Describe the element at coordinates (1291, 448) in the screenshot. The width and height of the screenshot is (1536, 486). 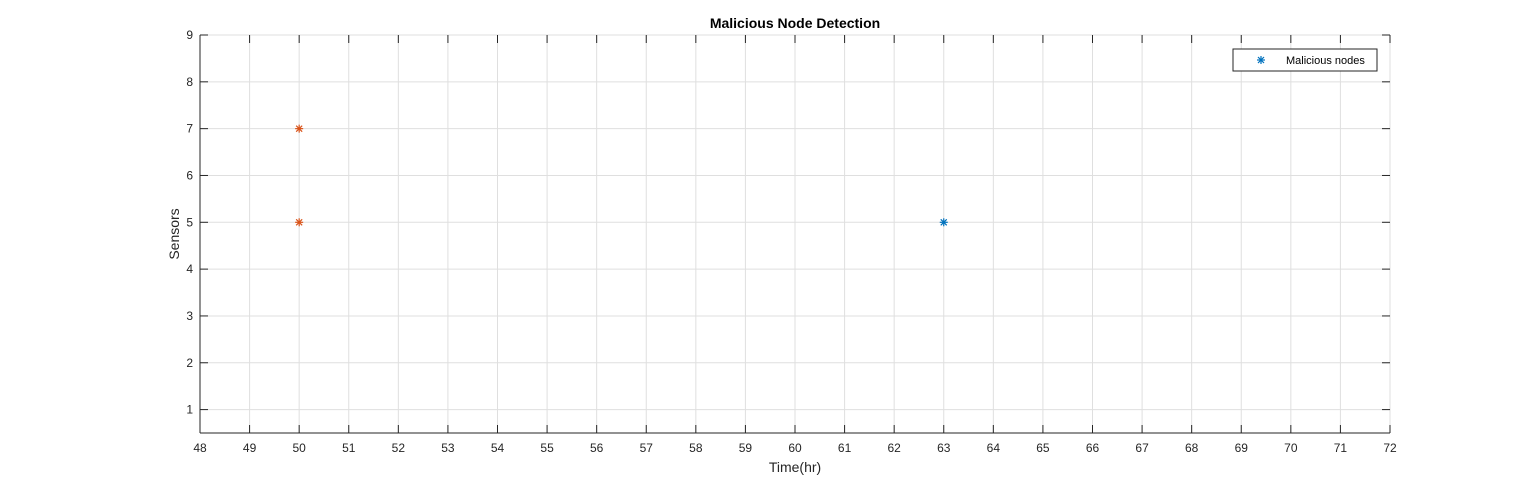
I see `x-tick-label: 70` at that location.